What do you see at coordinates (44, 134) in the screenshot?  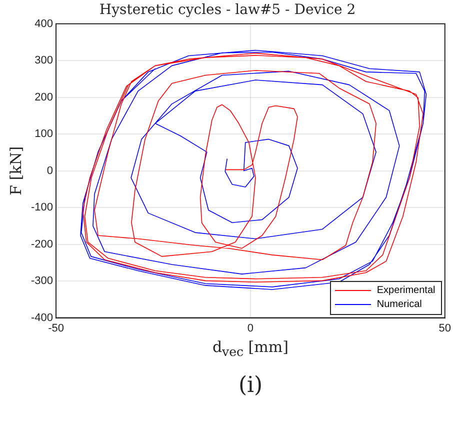 I see `y-tick-label: 100` at bounding box center [44, 134].